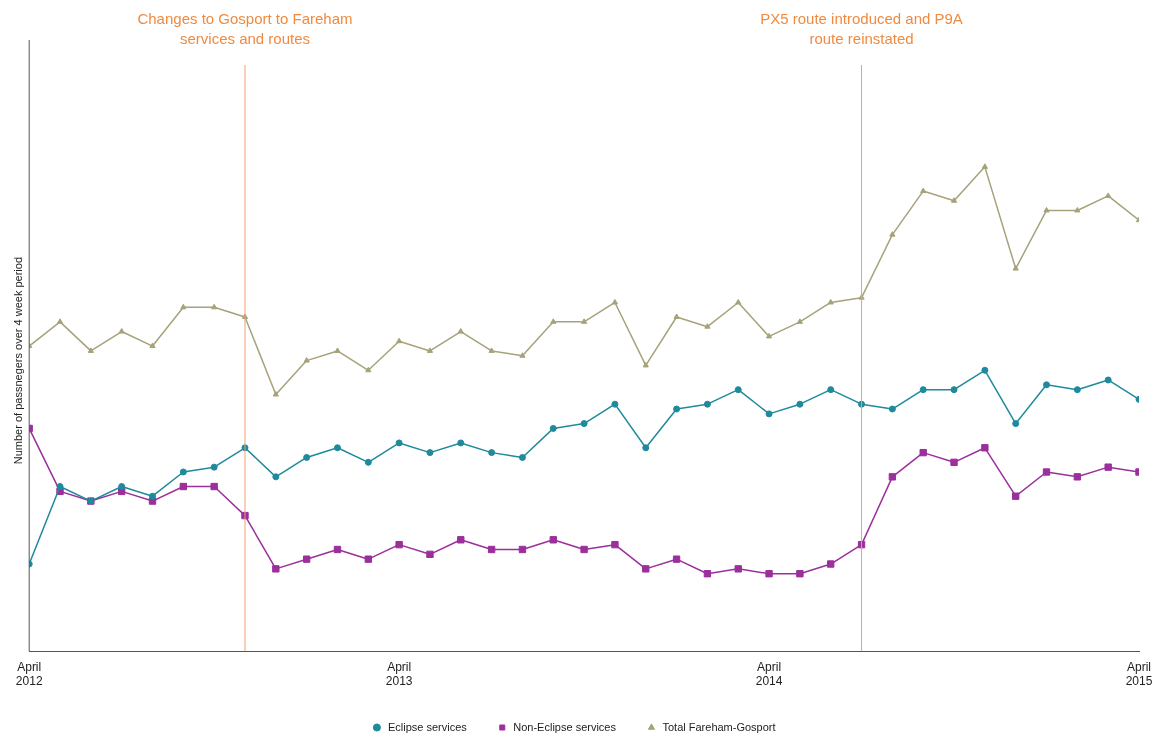  I want to click on ref-line-label: PX5 route introduced and P9A route reinstated, so click(861, 28).